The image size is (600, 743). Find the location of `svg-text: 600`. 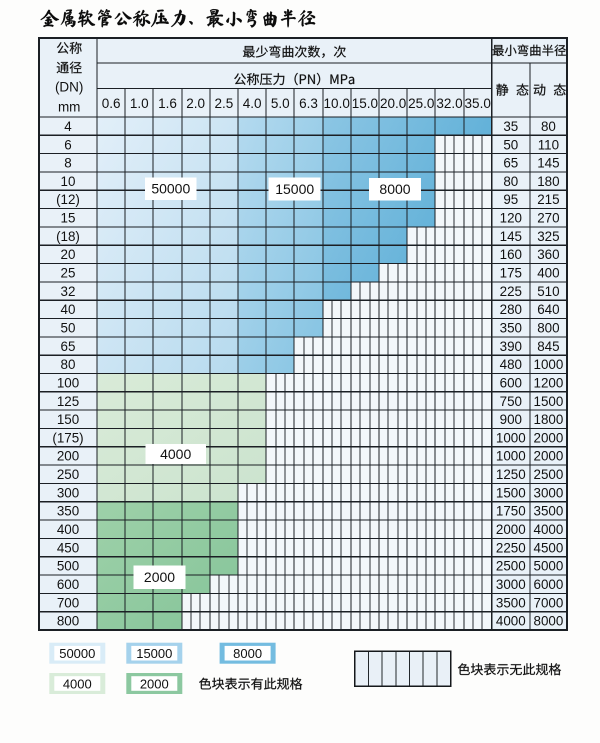

svg-text: 600 is located at coordinates (68, 584).